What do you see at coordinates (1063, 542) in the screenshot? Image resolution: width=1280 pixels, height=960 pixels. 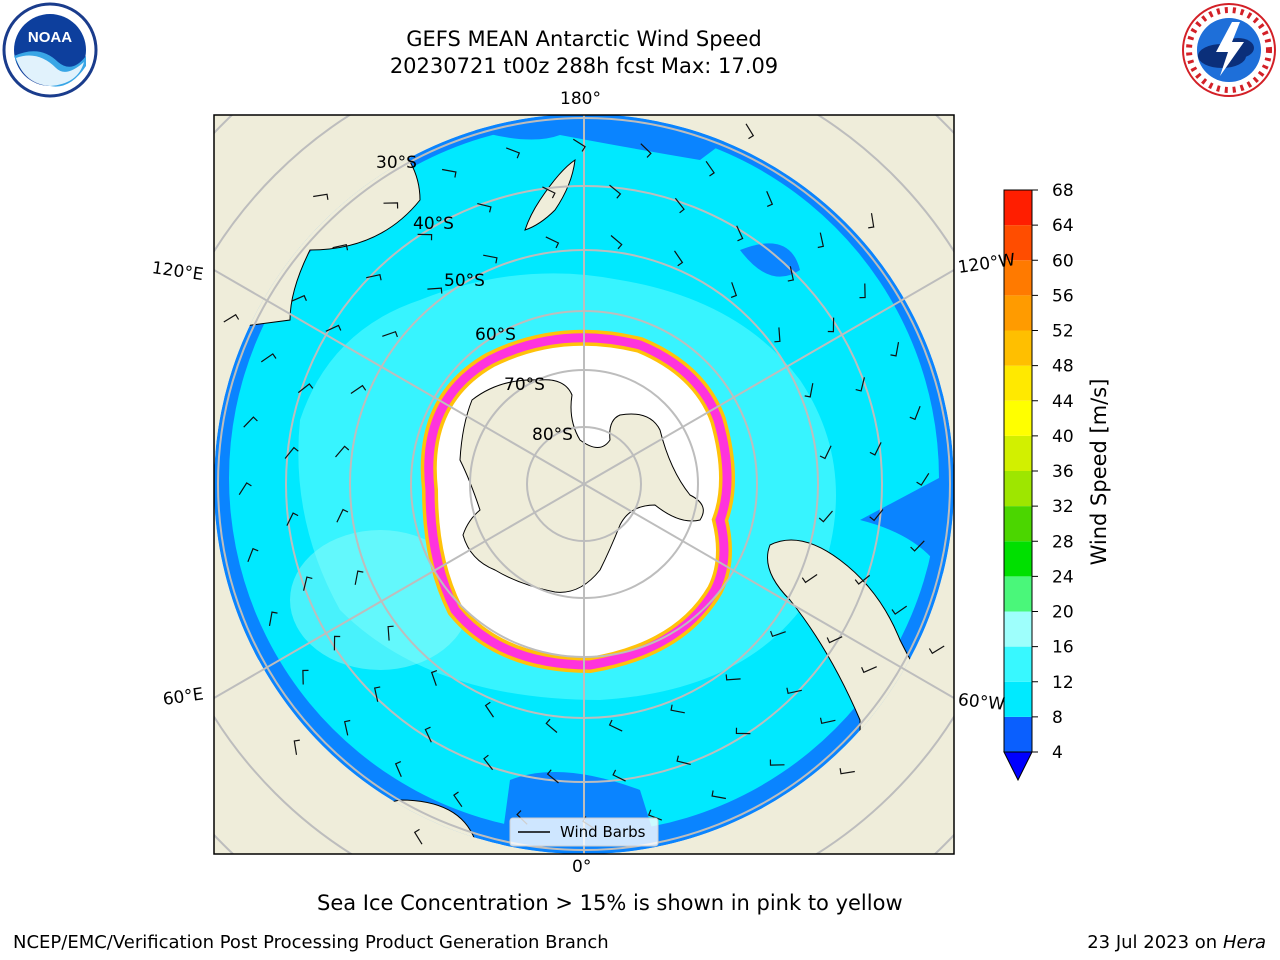 I see `colorbar-tick-label: 28` at bounding box center [1063, 542].